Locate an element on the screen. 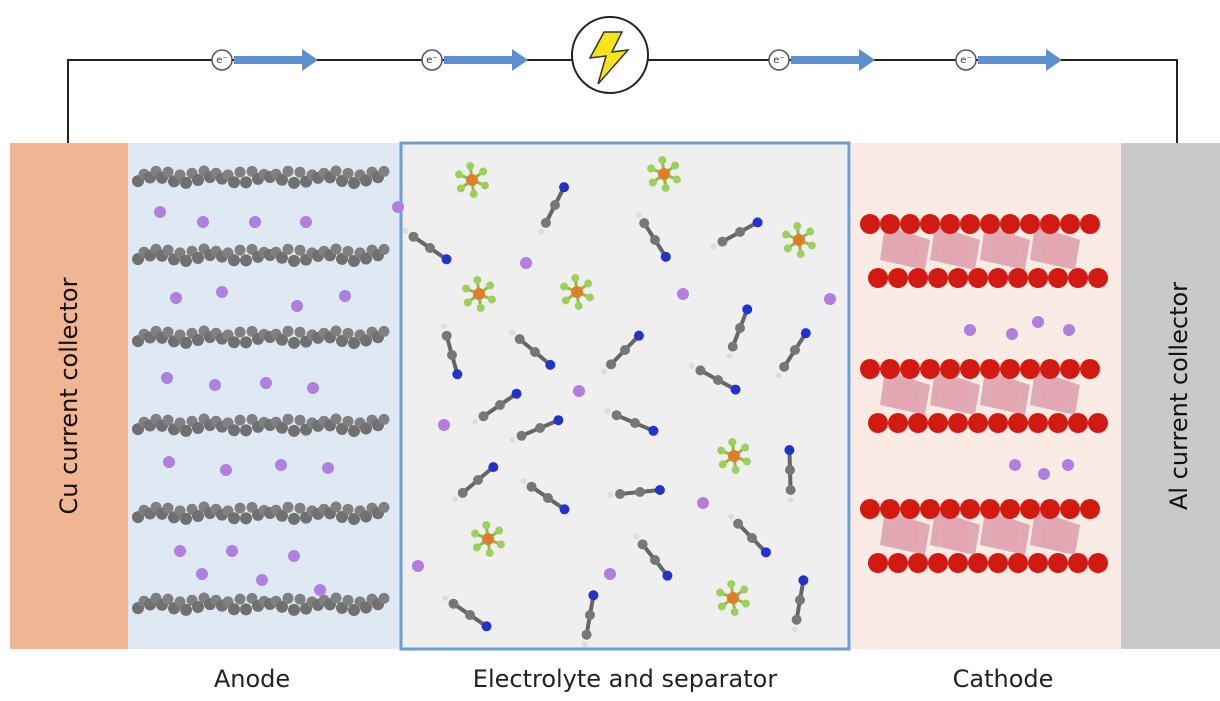  al-collector-label: Al current collector is located at coordinates (1179, 396).